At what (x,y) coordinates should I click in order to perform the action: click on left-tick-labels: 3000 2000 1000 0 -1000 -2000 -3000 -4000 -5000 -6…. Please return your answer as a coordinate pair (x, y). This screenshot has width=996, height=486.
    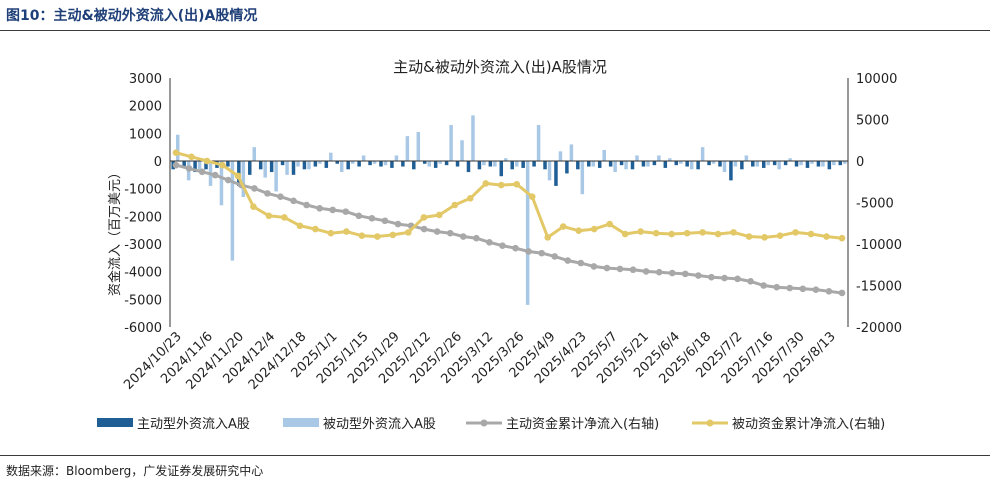
    Looking at the image, I should click on (143, 204).